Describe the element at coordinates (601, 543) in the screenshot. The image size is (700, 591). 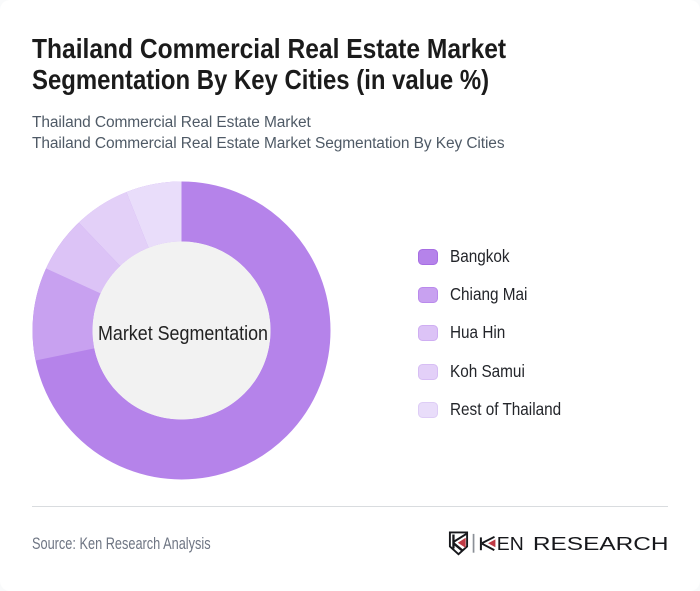
I see `svg-text: RESEARCH` at that location.